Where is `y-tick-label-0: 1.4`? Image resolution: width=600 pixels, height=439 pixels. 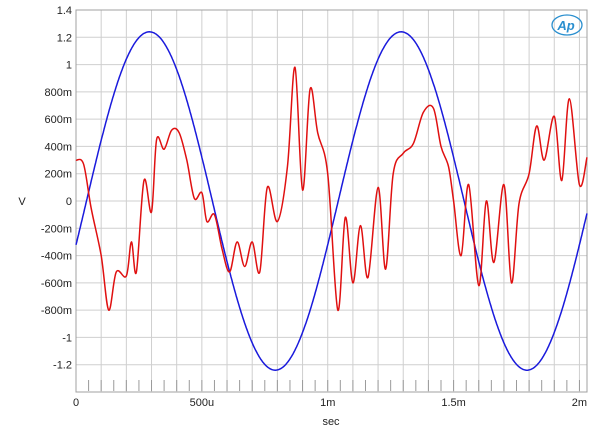 y-tick-label-0: 1.4 is located at coordinates (64, 11).